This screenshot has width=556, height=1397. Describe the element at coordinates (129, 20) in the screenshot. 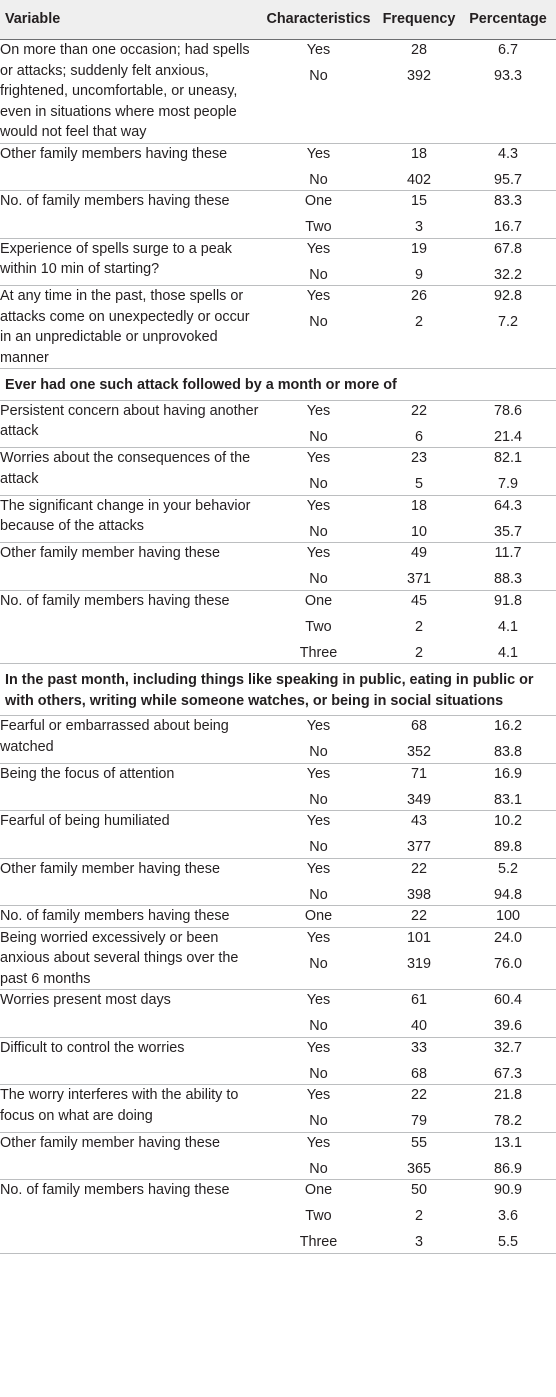

I see `column-header-variable: Variable` at that location.